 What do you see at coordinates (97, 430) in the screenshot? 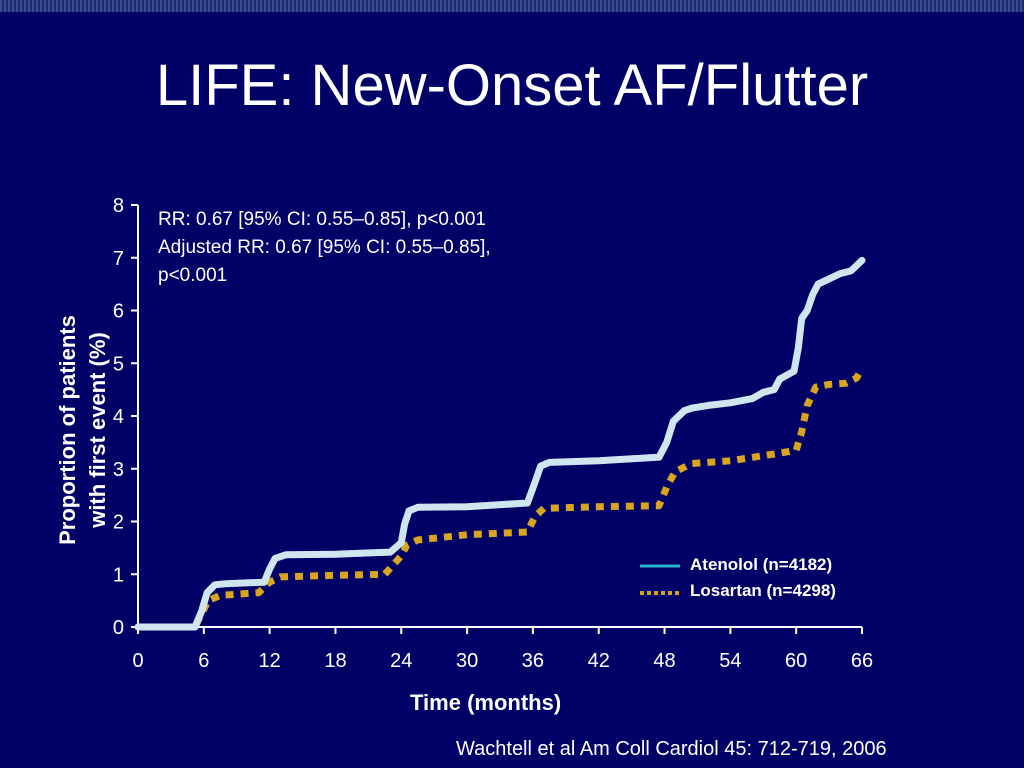
I see `y-axis-title-line-2: with first event (%)` at bounding box center [97, 430].